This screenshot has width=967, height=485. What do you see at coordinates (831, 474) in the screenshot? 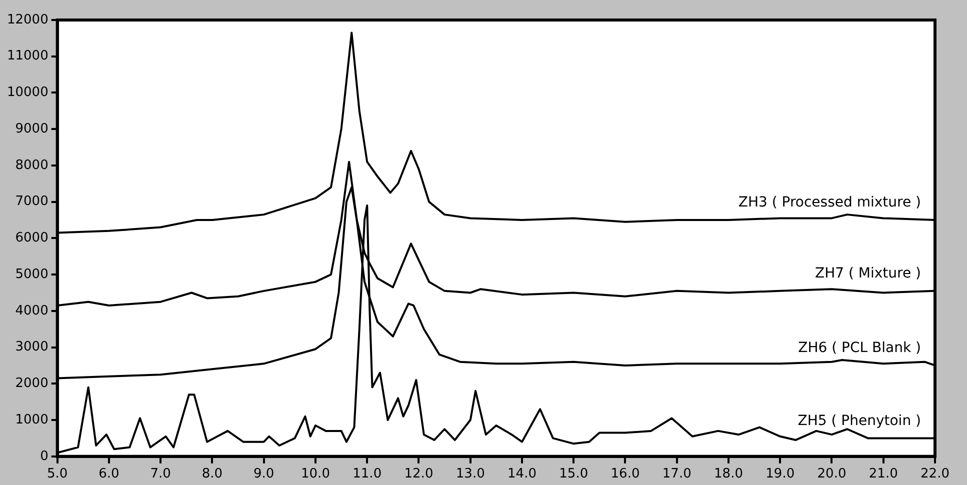
I see `x-tick-label: 20.0` at bounding box center [831, 474].